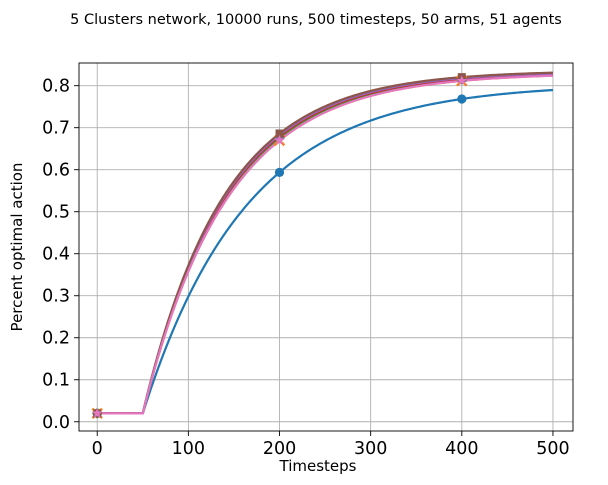  I want to click on y-axis-label: Percent optimal action, so click(17, 247).